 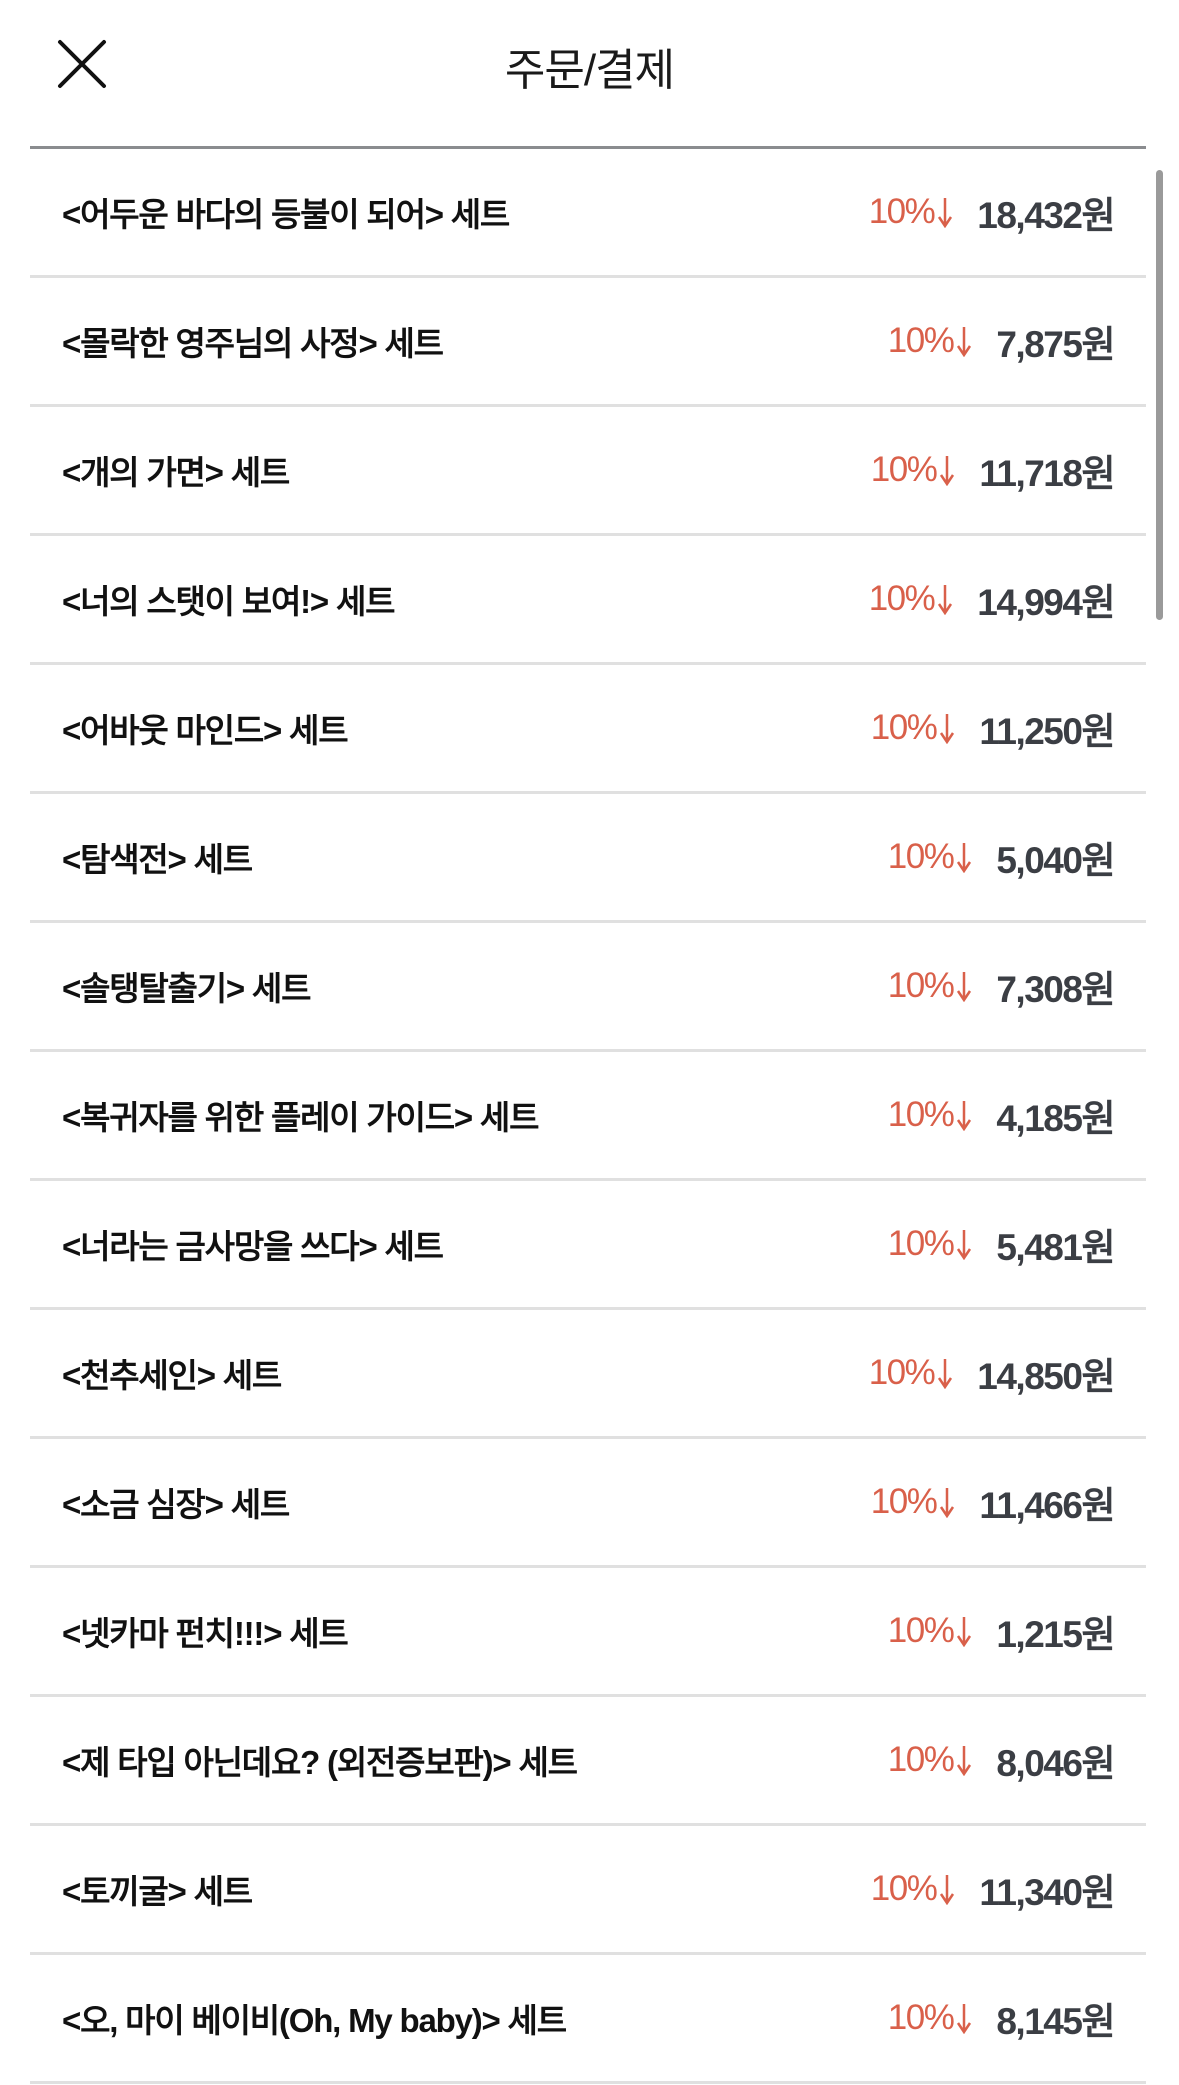 I want to click on item-price: 14,850원, so click(x=1046, y=1376).